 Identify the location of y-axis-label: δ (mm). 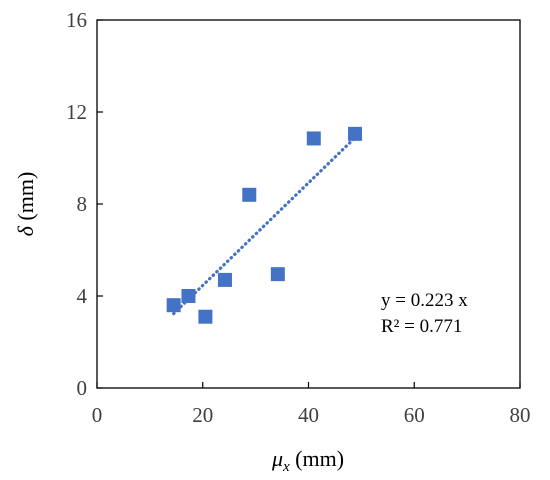
(25, 204).